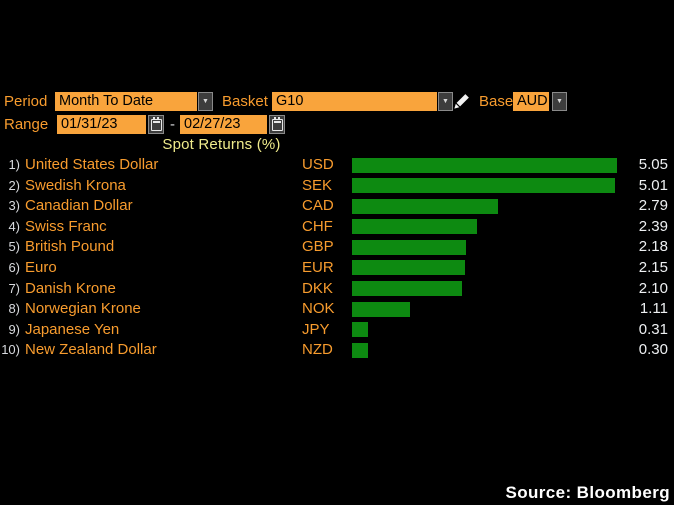  I want to click on row-code: GBP, so click(318, 247).